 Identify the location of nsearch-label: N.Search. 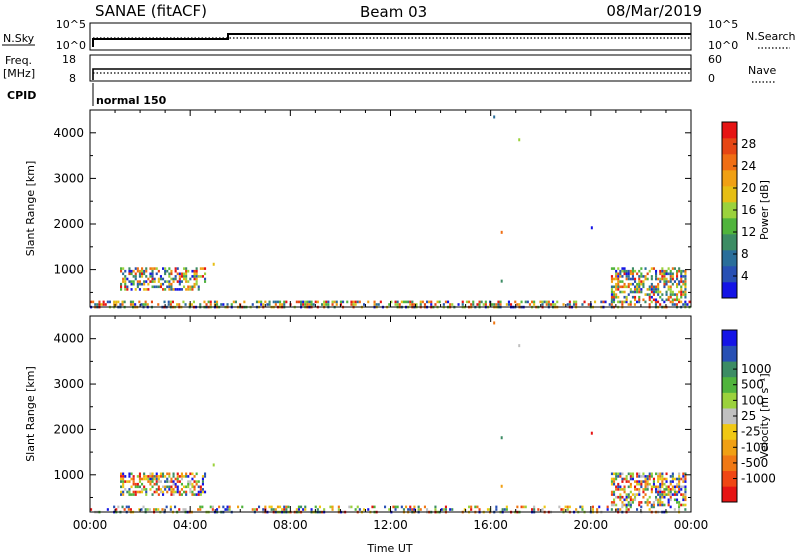
(771, 36).